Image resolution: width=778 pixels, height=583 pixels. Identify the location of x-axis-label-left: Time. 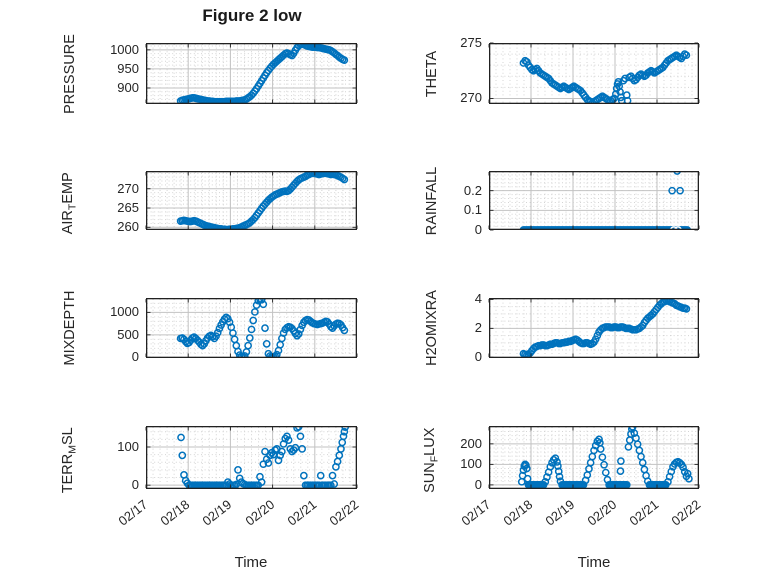
(251, 562).